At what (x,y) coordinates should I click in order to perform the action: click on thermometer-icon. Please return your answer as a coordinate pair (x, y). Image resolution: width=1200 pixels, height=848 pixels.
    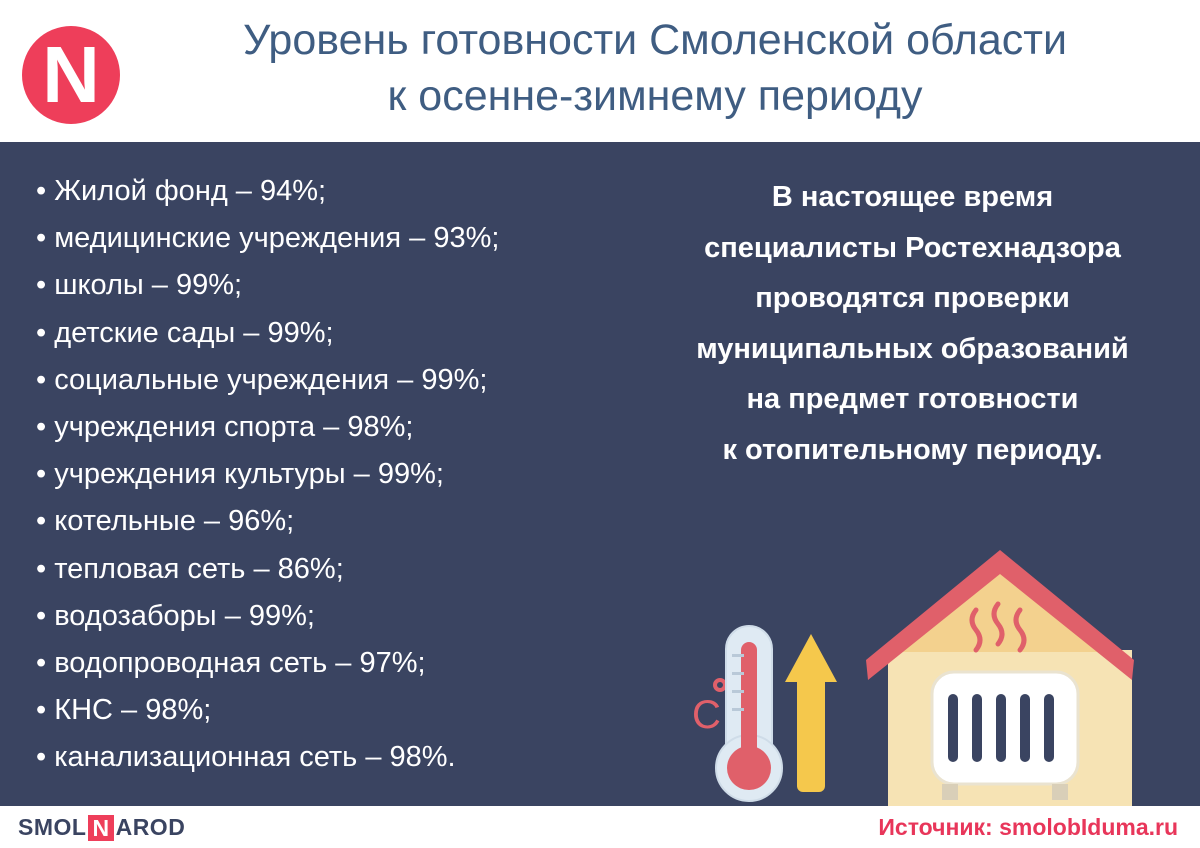
    Looking at the image, I should click on (749, 713).